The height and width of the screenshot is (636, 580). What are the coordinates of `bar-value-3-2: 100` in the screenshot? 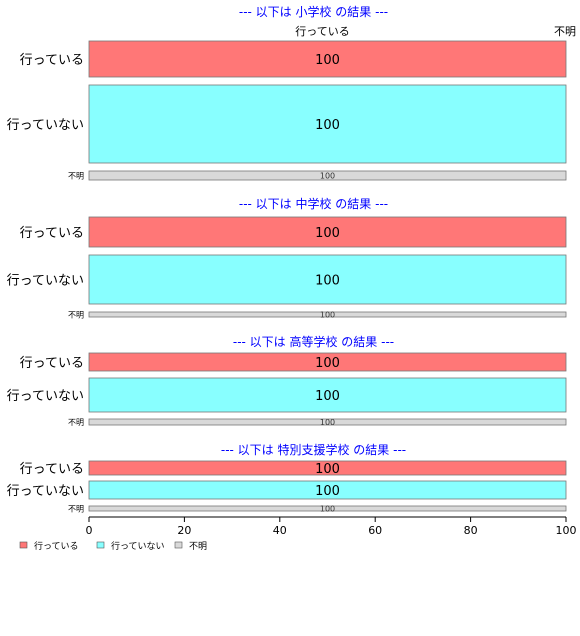 It's located at (327, 509).